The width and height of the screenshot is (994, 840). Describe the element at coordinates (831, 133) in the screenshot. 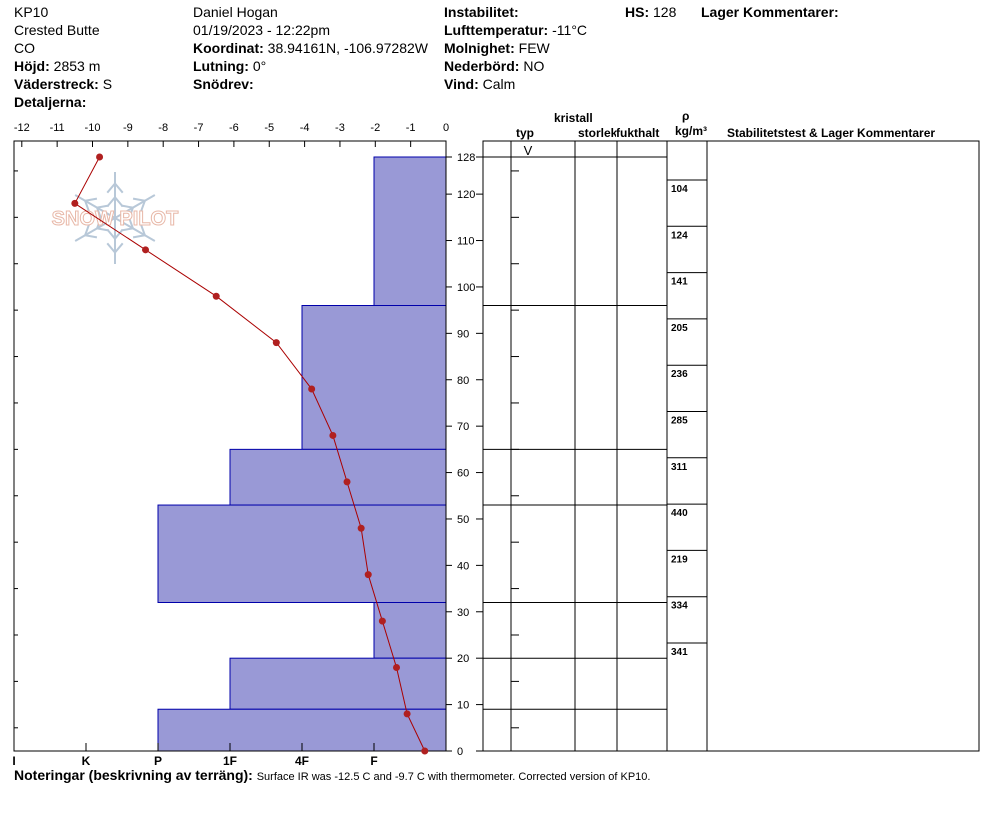

I see `stability-header: Stabilitetstest & Lager Kommentarer` at that location.